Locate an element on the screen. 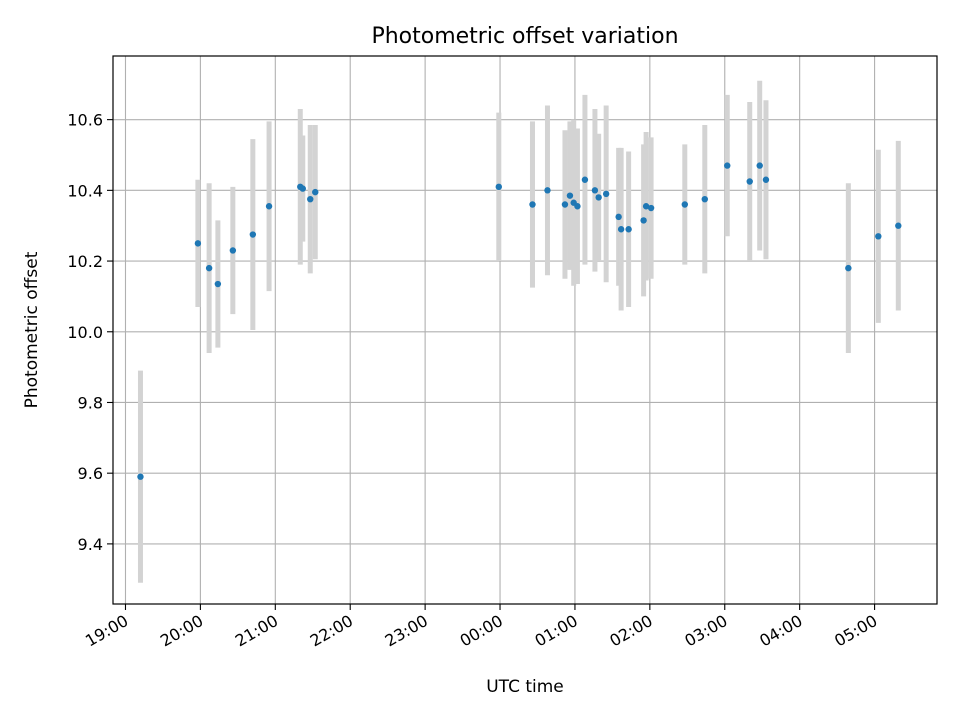  y-axis-ticks: 9.4 9.6 9.8 10.0 10.2 10.4 10.6 is located at coordinates (90, 332).